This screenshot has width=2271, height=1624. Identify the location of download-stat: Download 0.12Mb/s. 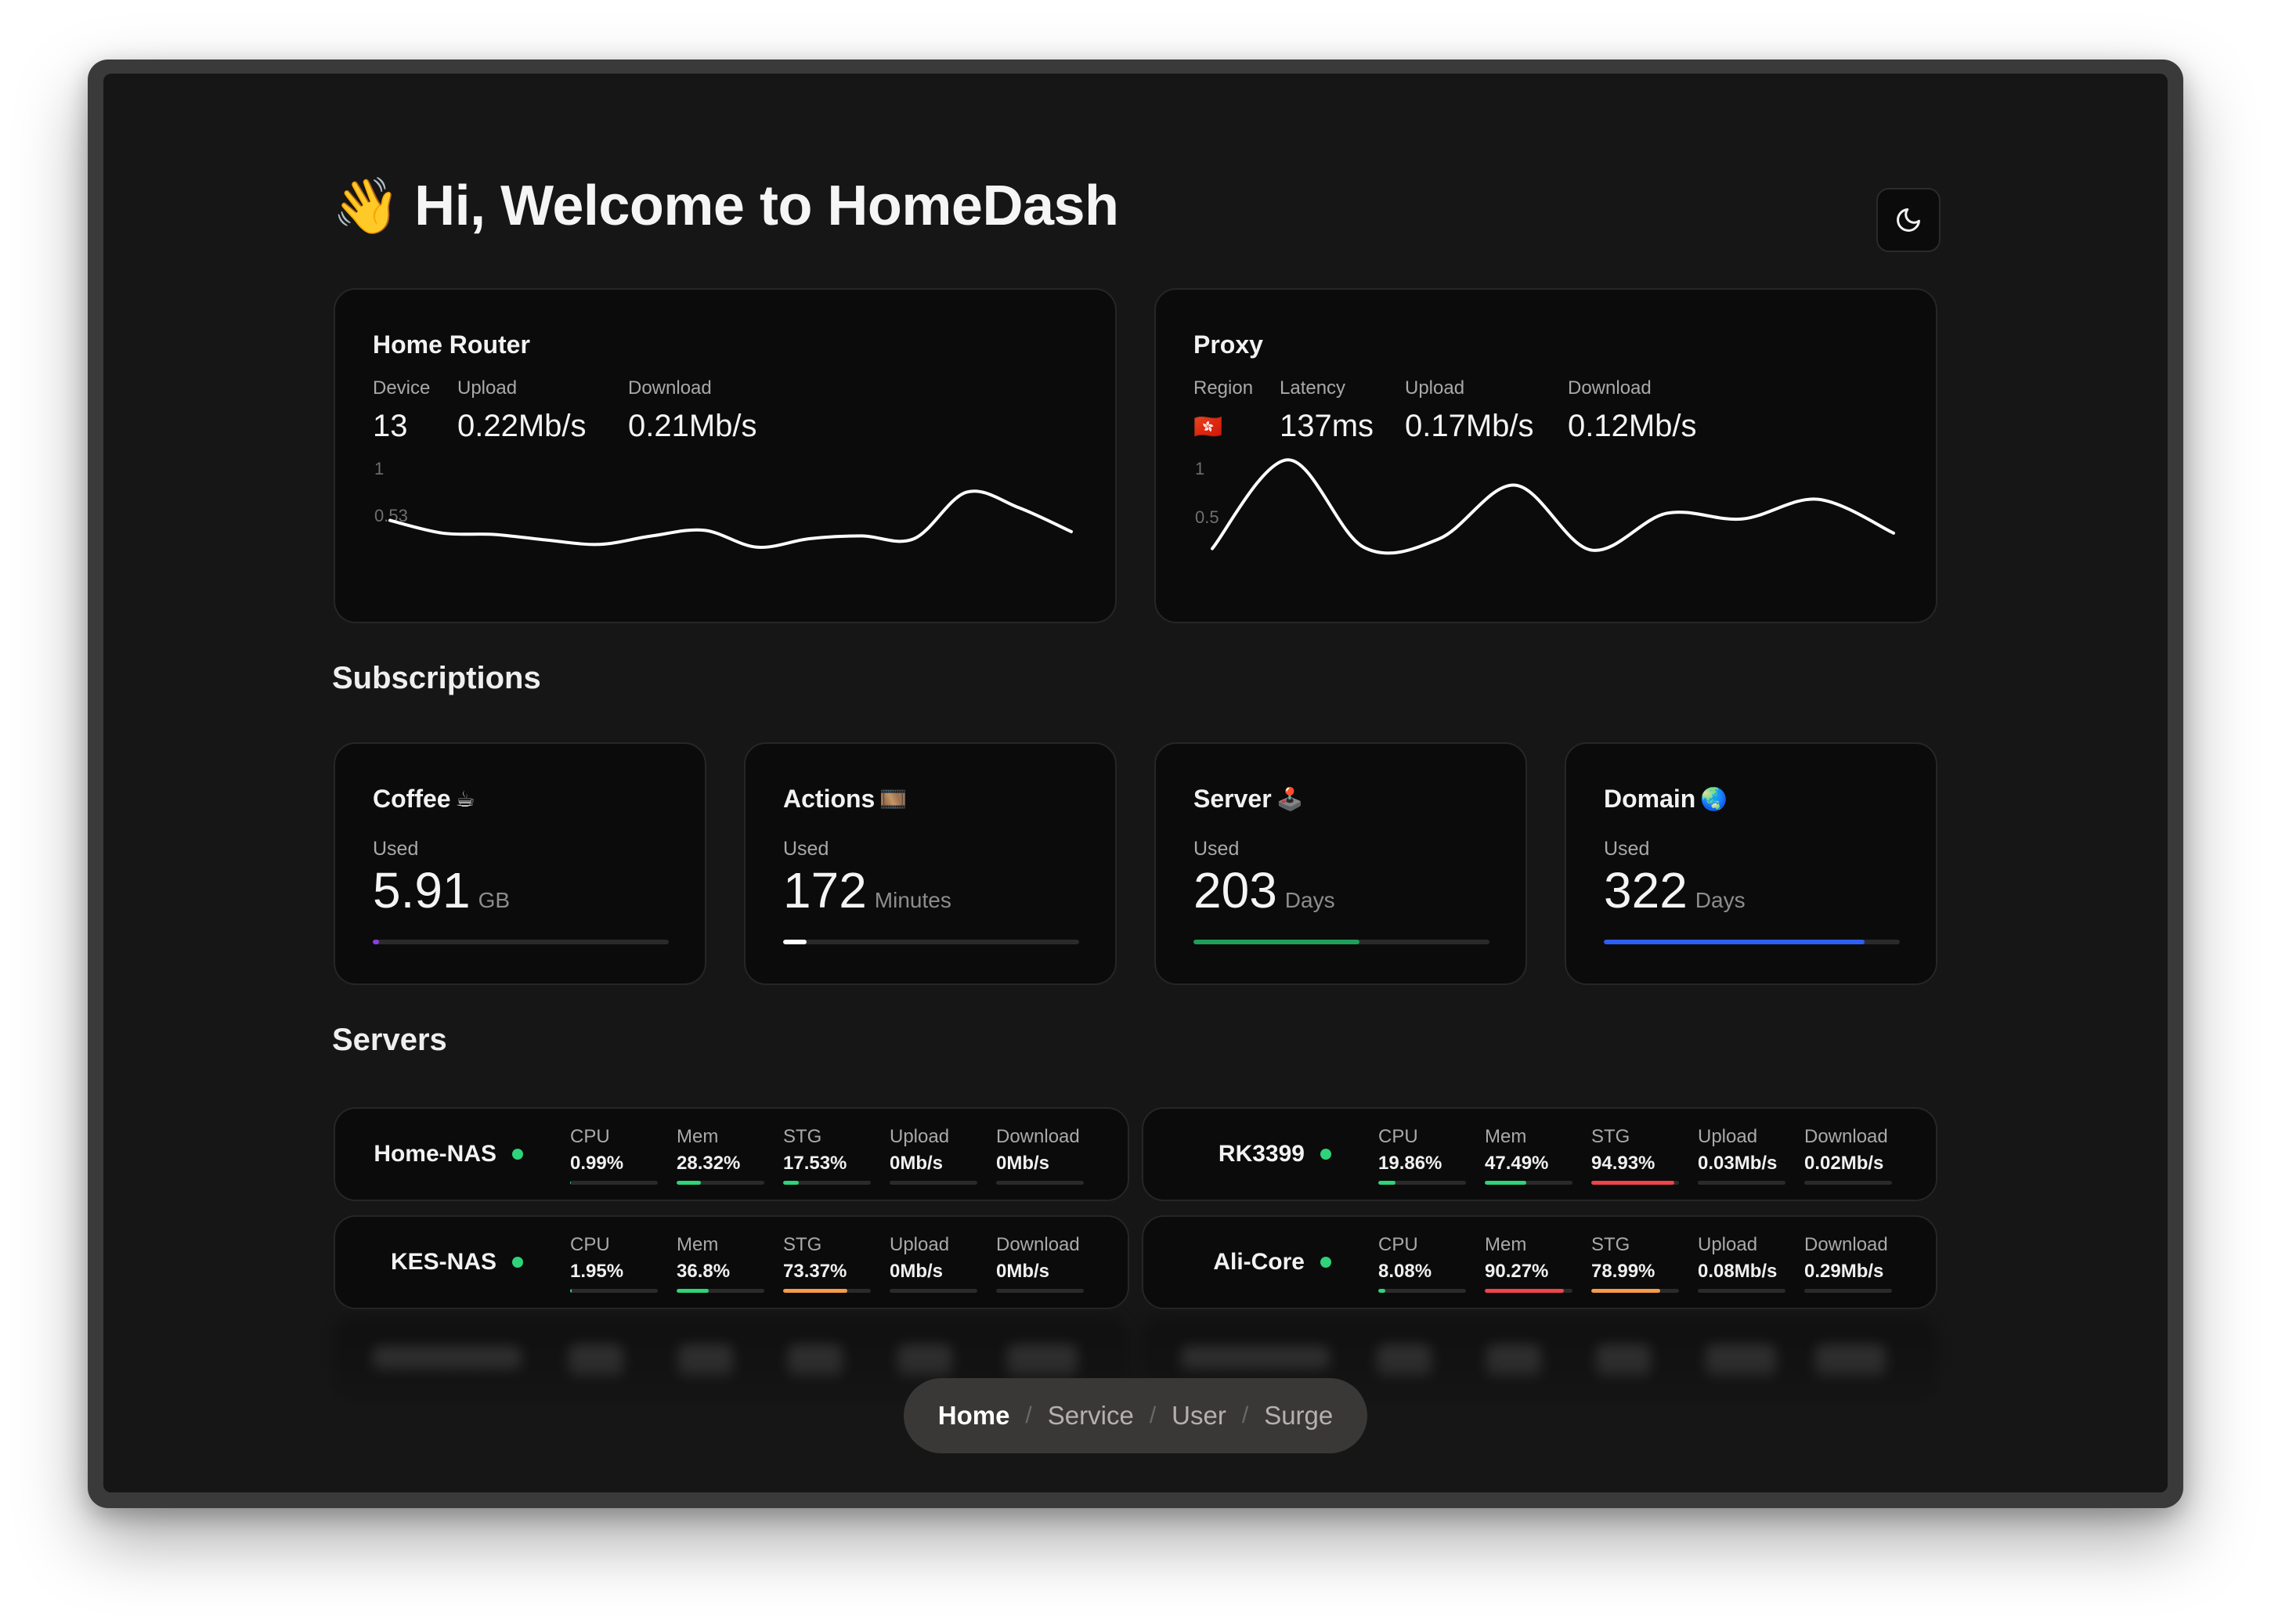
(1633, 410).